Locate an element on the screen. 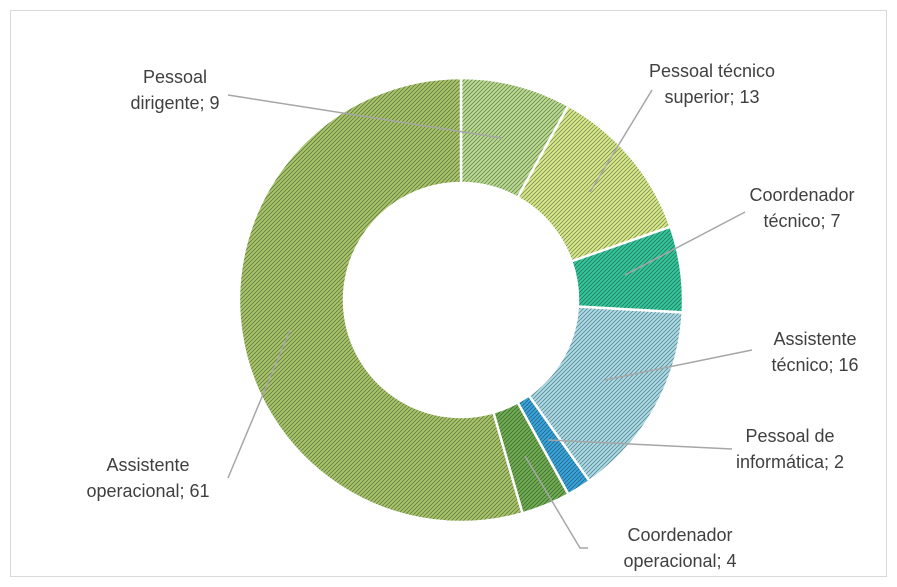  donut-segment is located at coordinates (605, 394).